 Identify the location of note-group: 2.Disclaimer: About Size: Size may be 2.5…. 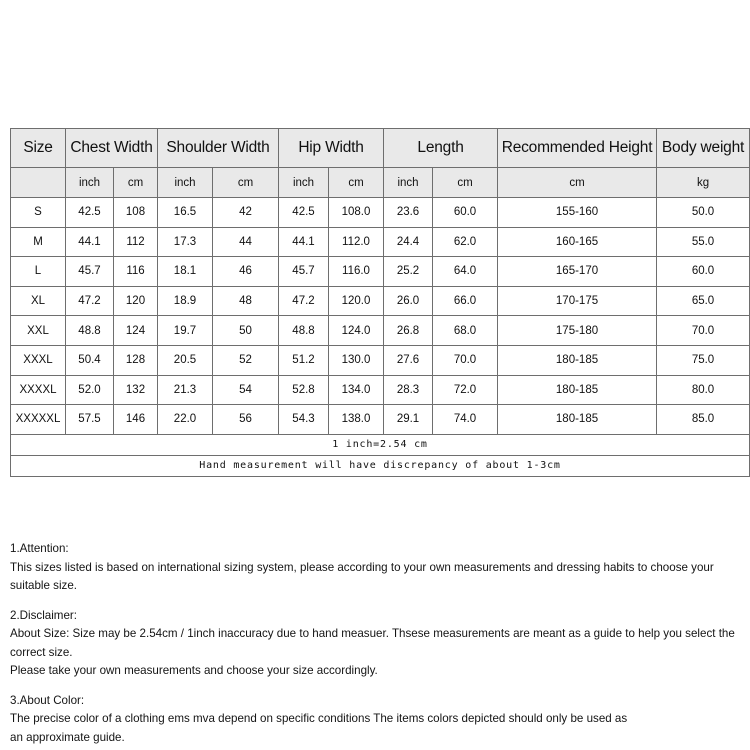
(380, 644).